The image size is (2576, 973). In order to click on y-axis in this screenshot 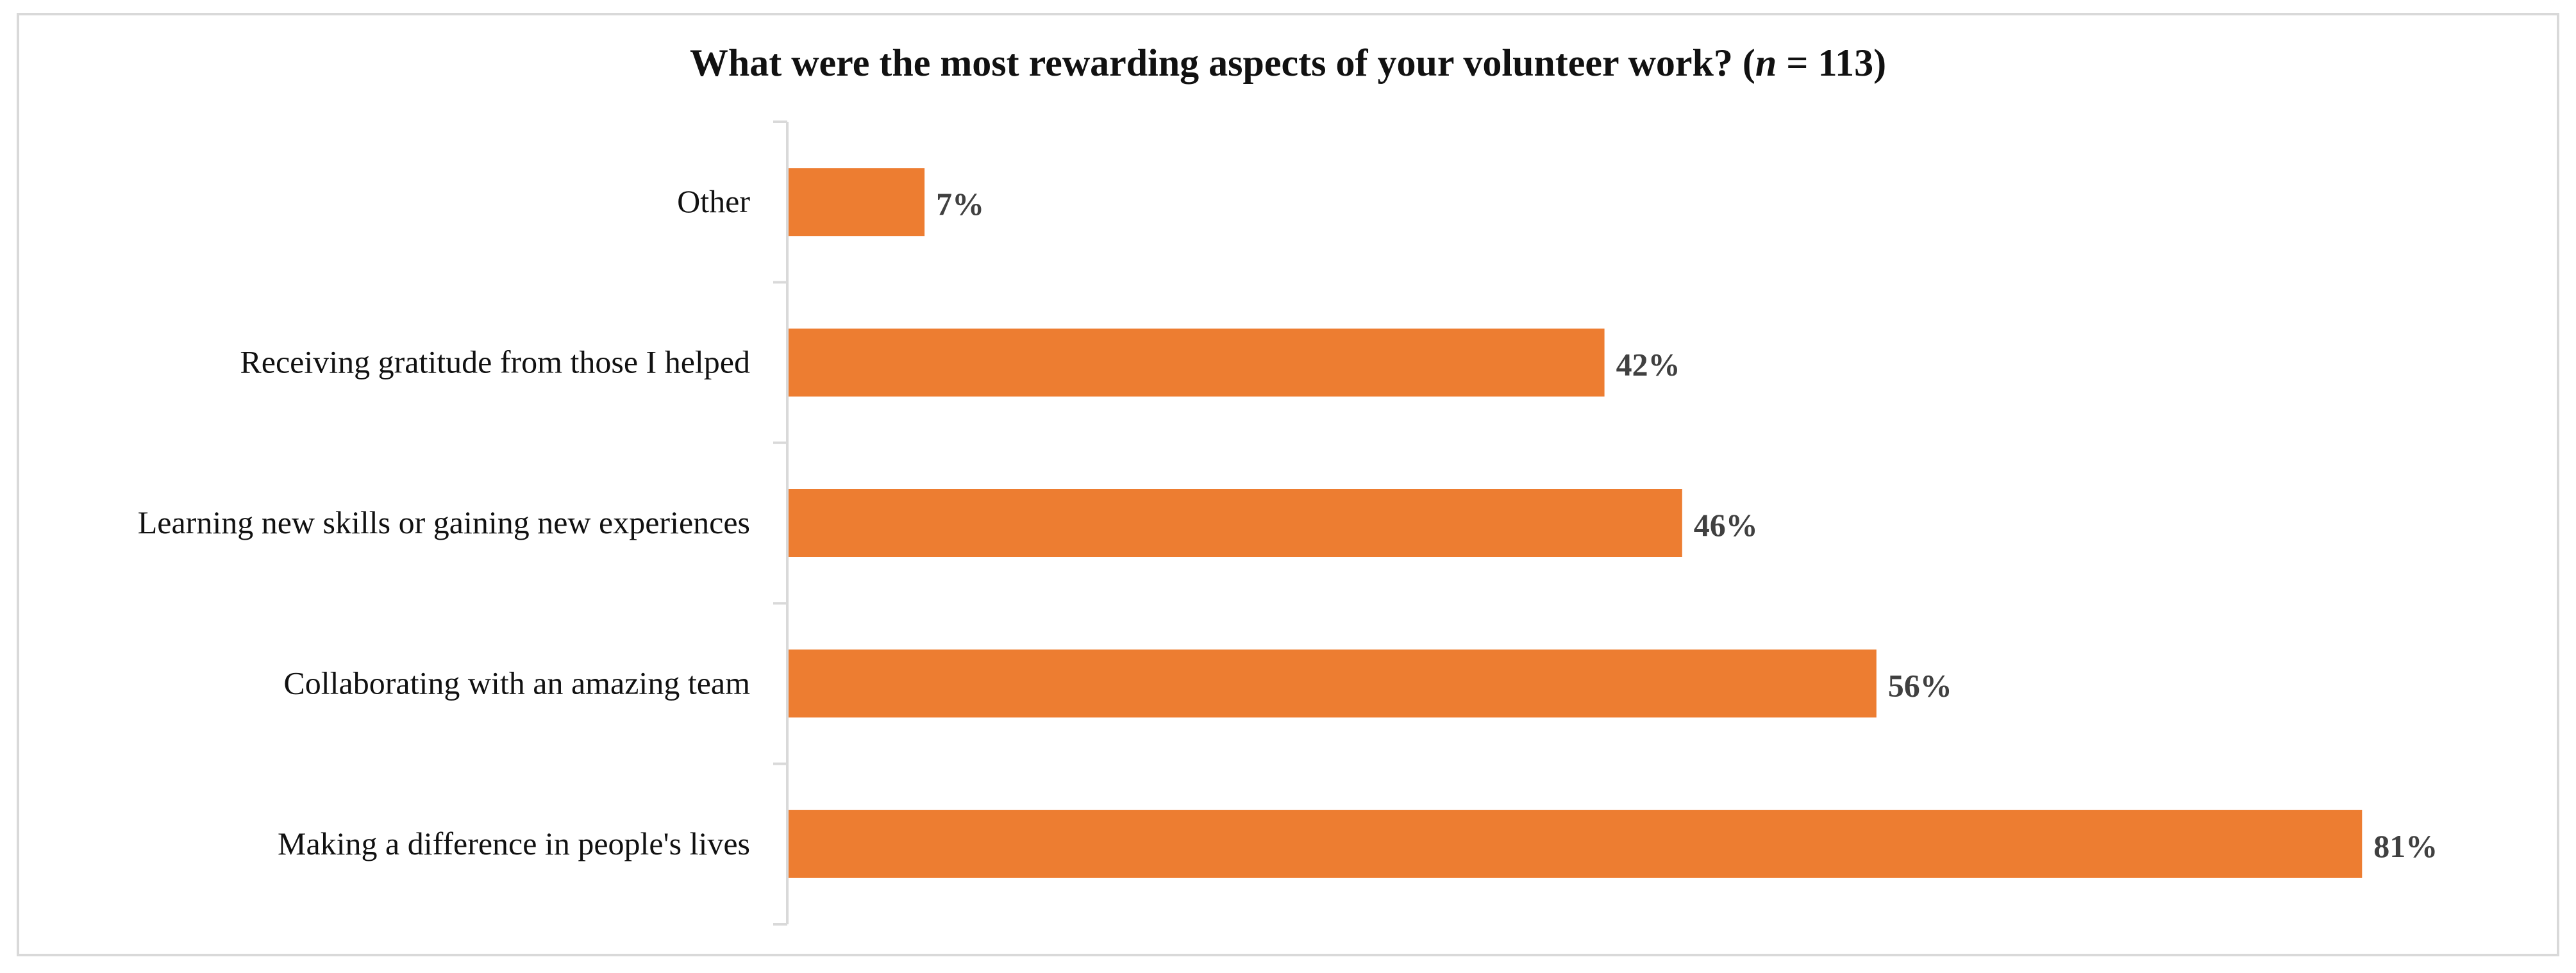, I will do `click(781, 523)`.